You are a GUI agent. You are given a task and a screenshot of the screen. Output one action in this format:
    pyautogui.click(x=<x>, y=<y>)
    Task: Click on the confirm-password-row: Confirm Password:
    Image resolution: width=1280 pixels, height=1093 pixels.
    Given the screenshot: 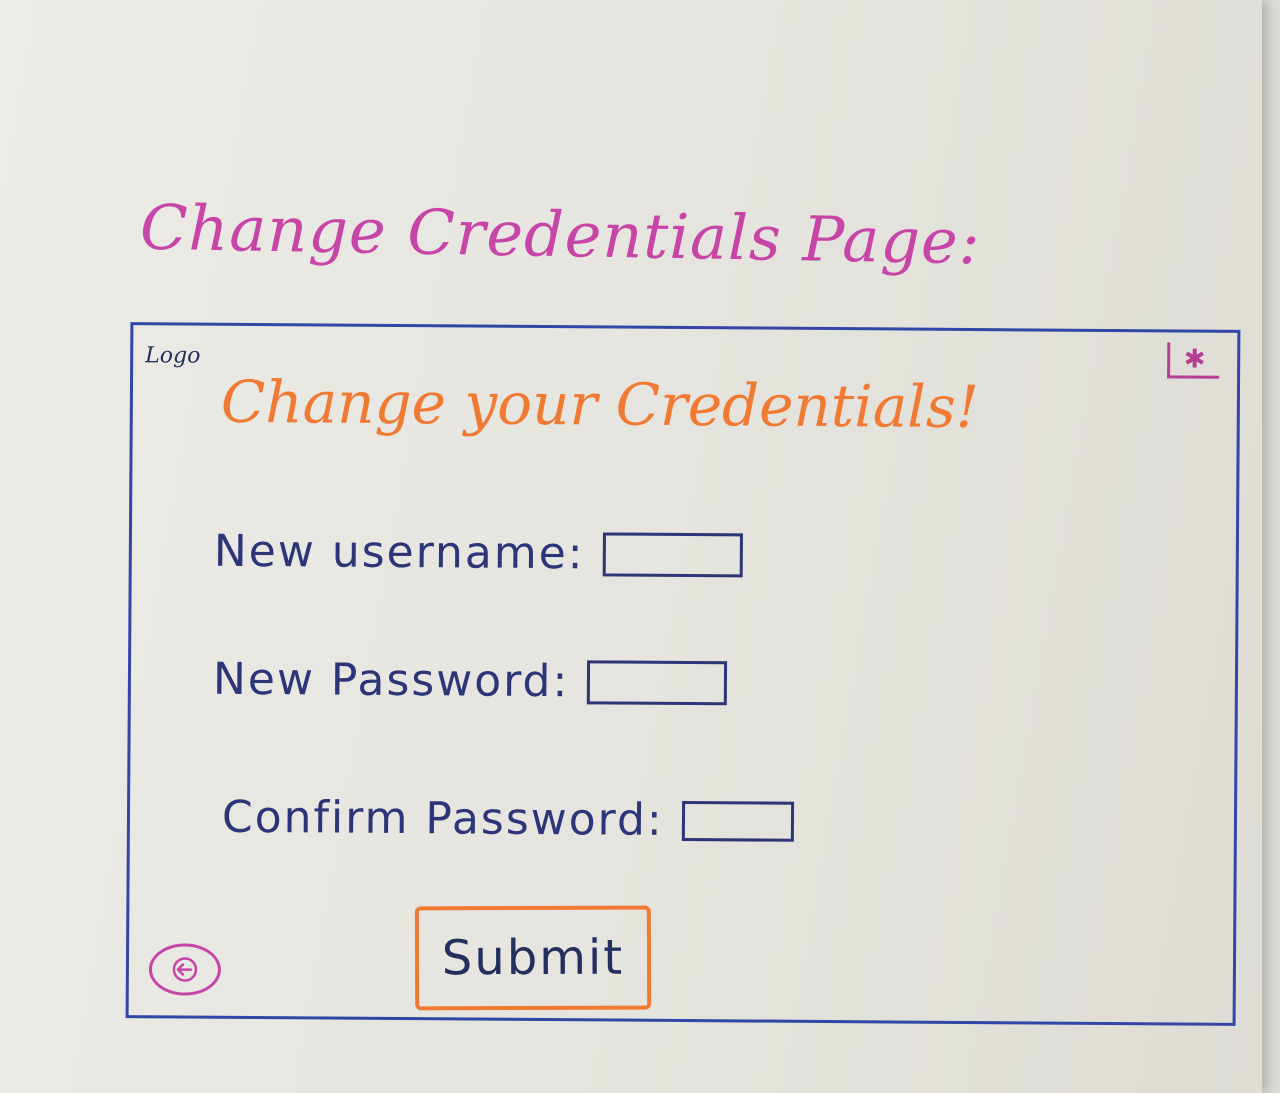 What is the action you would take?
    pyautogui.click(x=508, y=819)
    